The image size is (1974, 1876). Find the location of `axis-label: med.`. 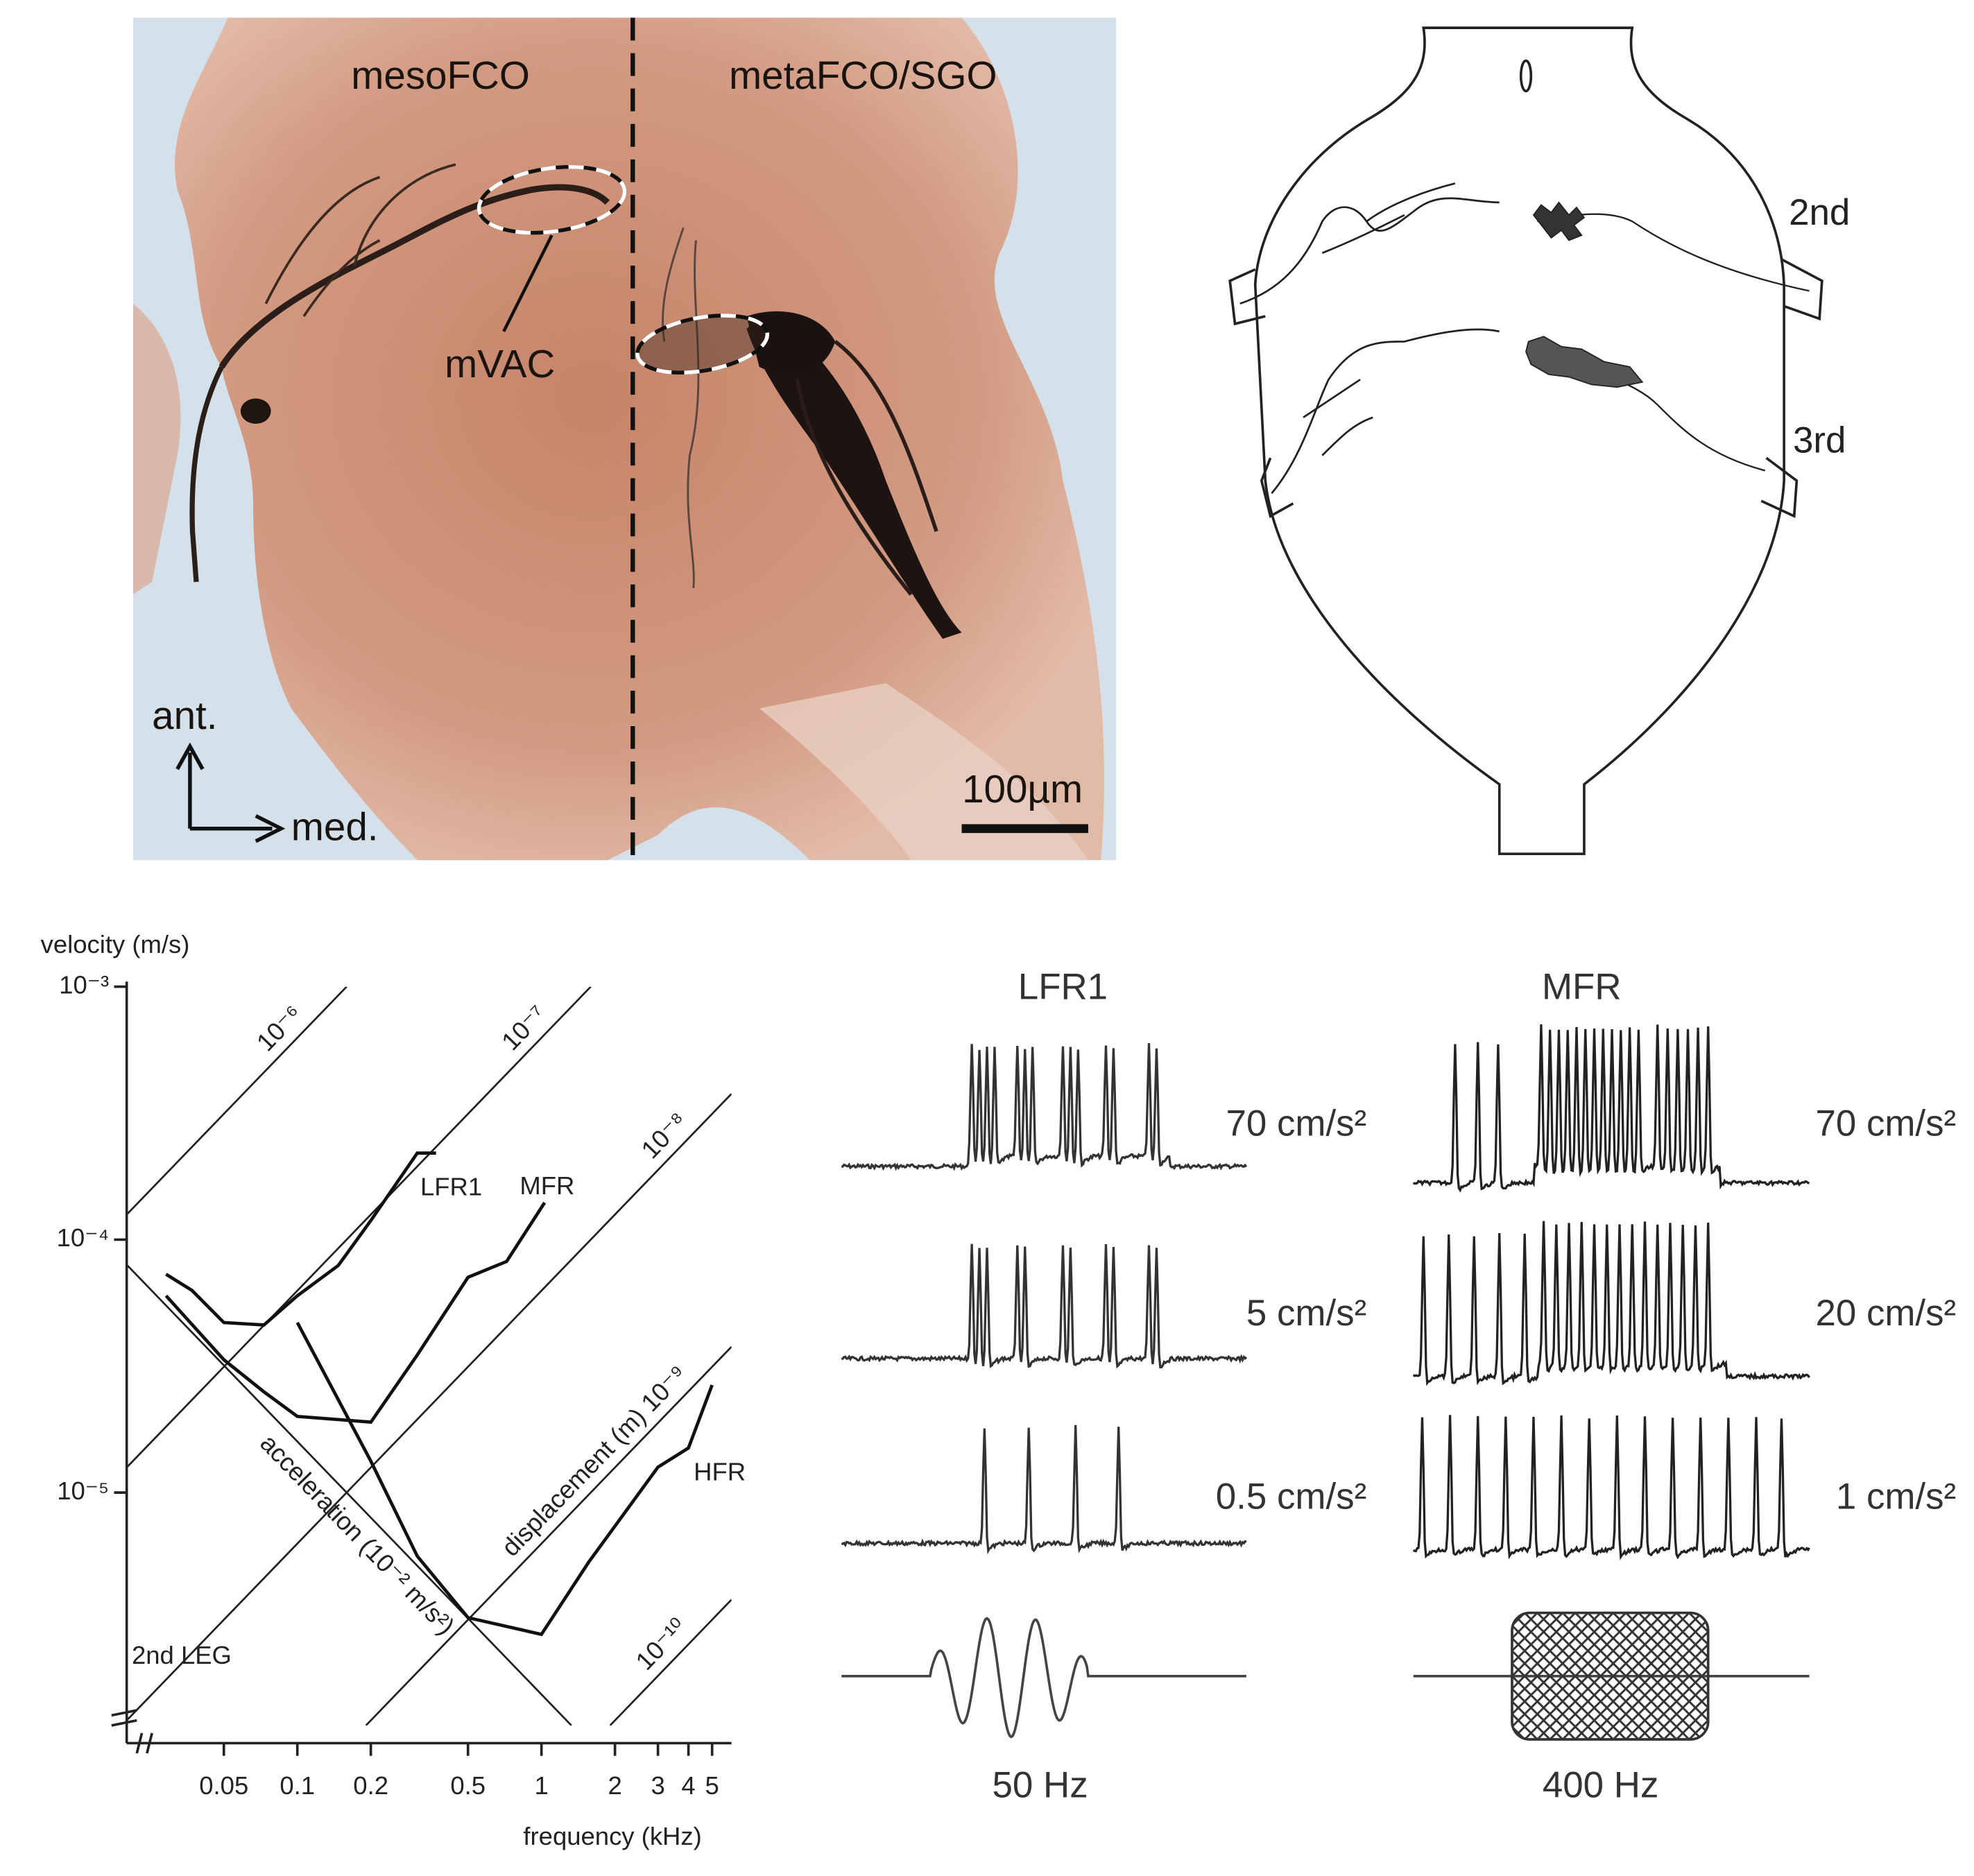

axis-label: med. is located at coordinates (335, 826).